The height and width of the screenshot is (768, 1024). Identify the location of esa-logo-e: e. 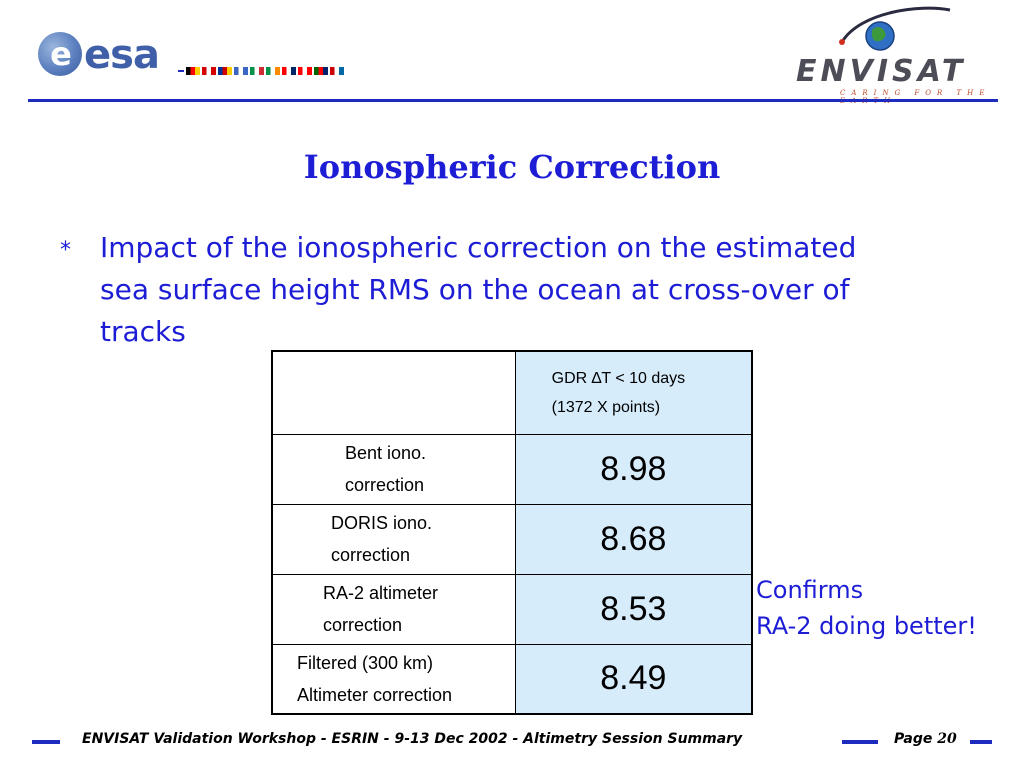
(61, 54).